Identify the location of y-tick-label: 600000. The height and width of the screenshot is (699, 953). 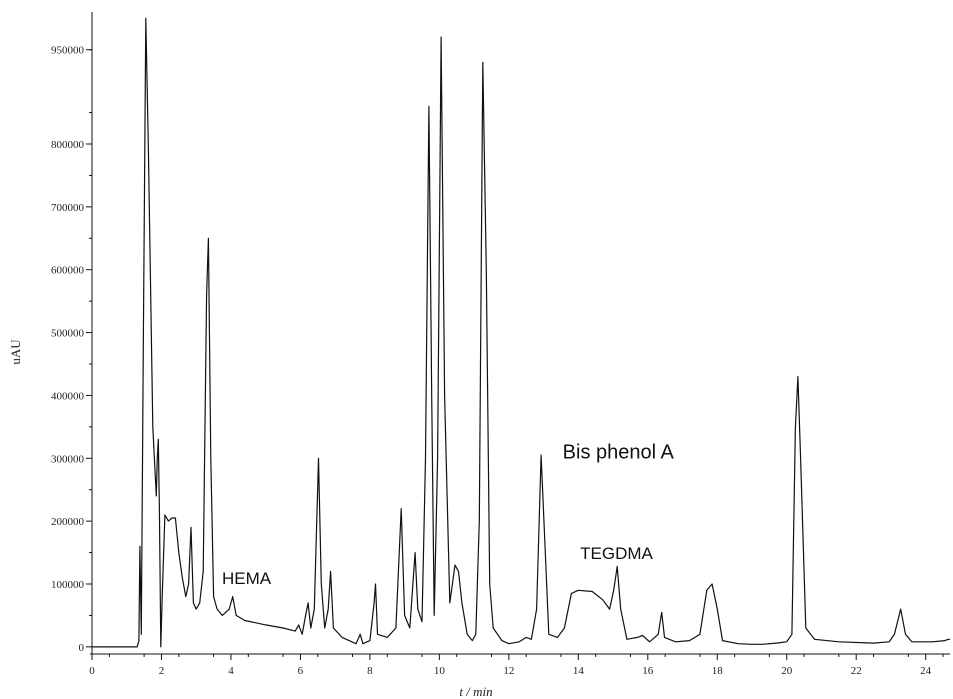
(68, 271).